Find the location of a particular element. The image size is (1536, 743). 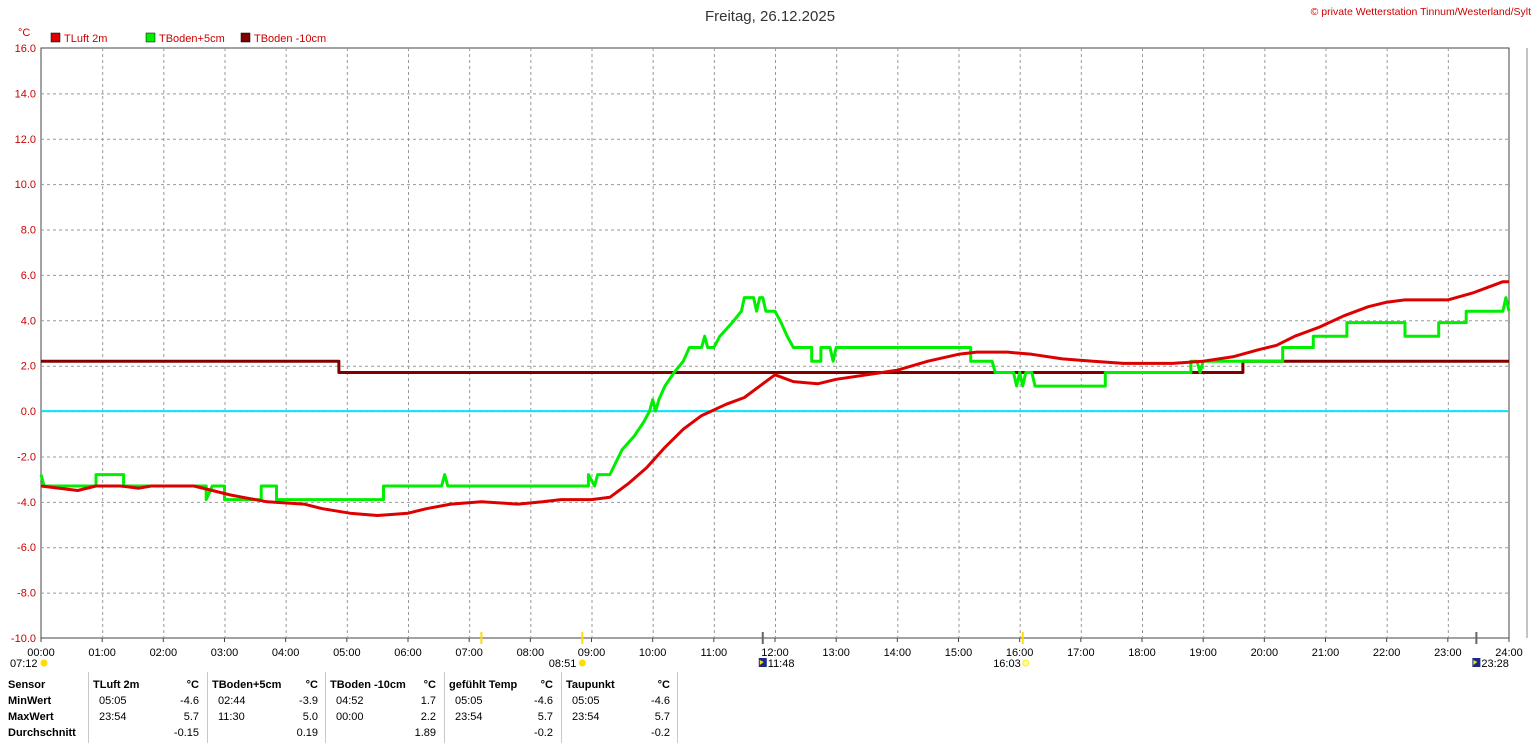

y-tick-label: -10.0 is located at coordinates (23, 639).